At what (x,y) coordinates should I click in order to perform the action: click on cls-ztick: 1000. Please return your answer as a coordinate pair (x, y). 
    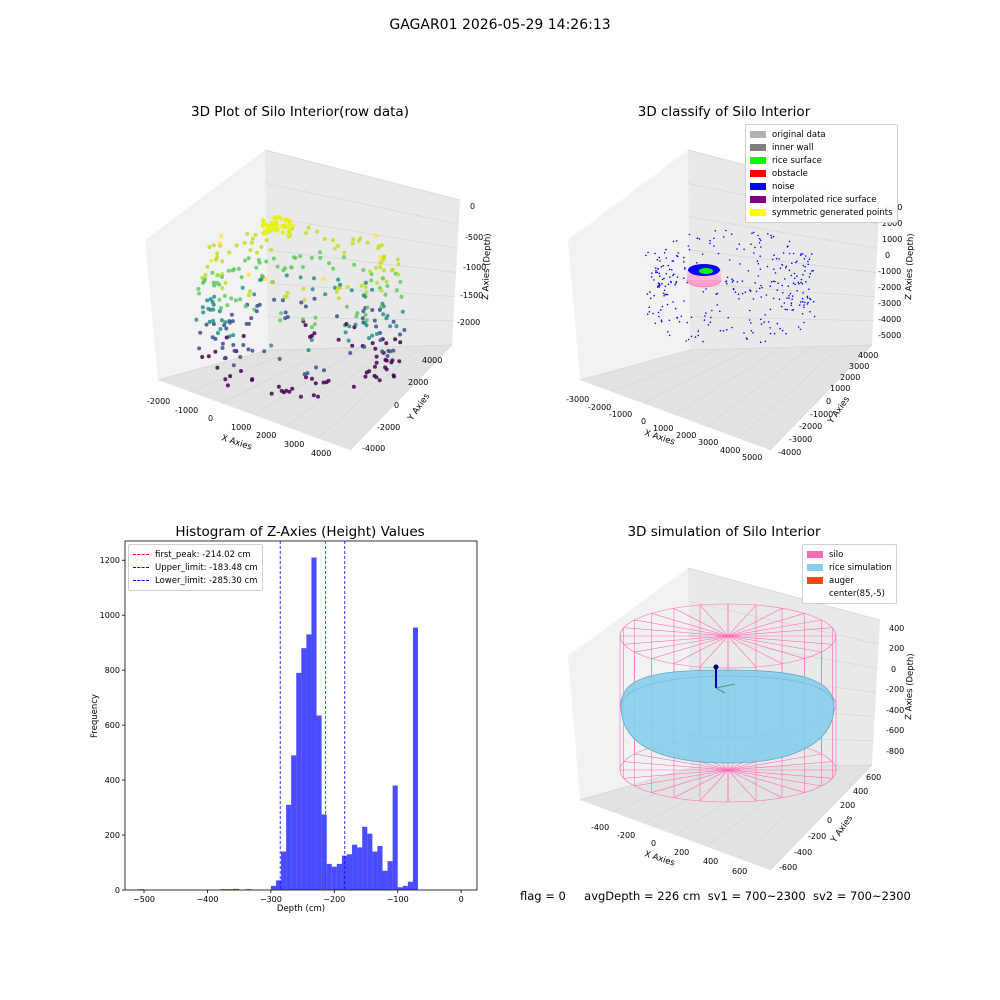
    Looking at the image, I should click on (892, 239).